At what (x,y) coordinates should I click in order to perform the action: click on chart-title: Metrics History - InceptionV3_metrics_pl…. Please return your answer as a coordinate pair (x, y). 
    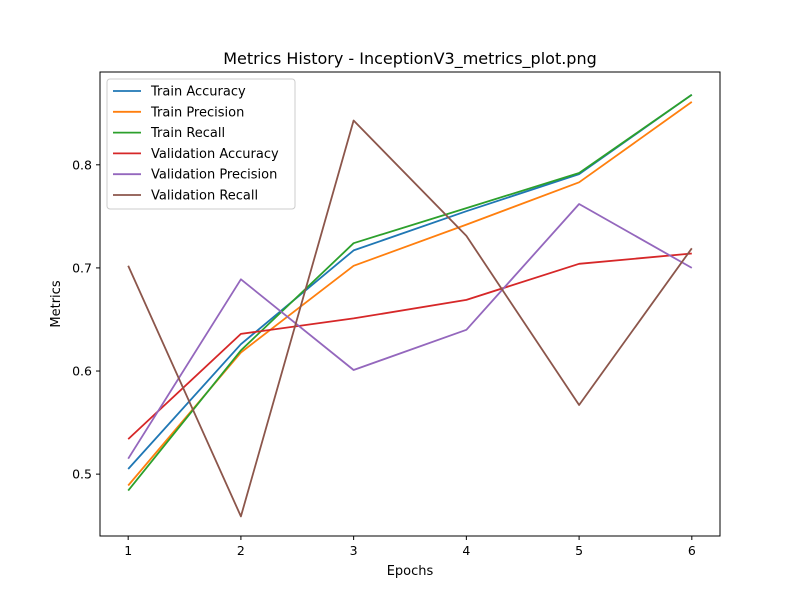
    Looking at the image, I should click on (410, 59).